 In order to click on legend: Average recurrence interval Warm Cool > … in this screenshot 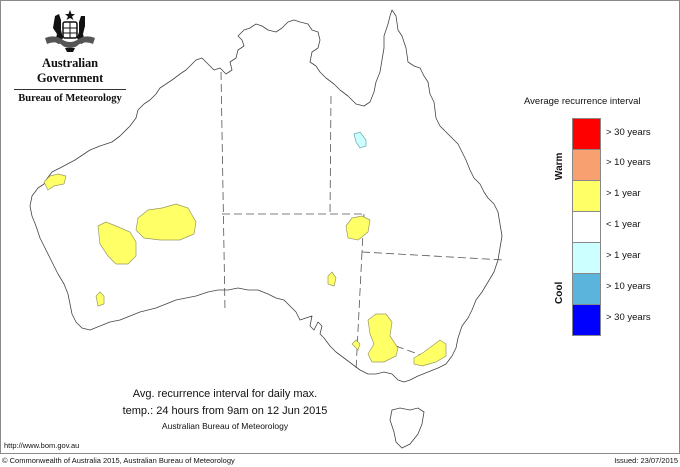, I will do `click(592, 217)`.